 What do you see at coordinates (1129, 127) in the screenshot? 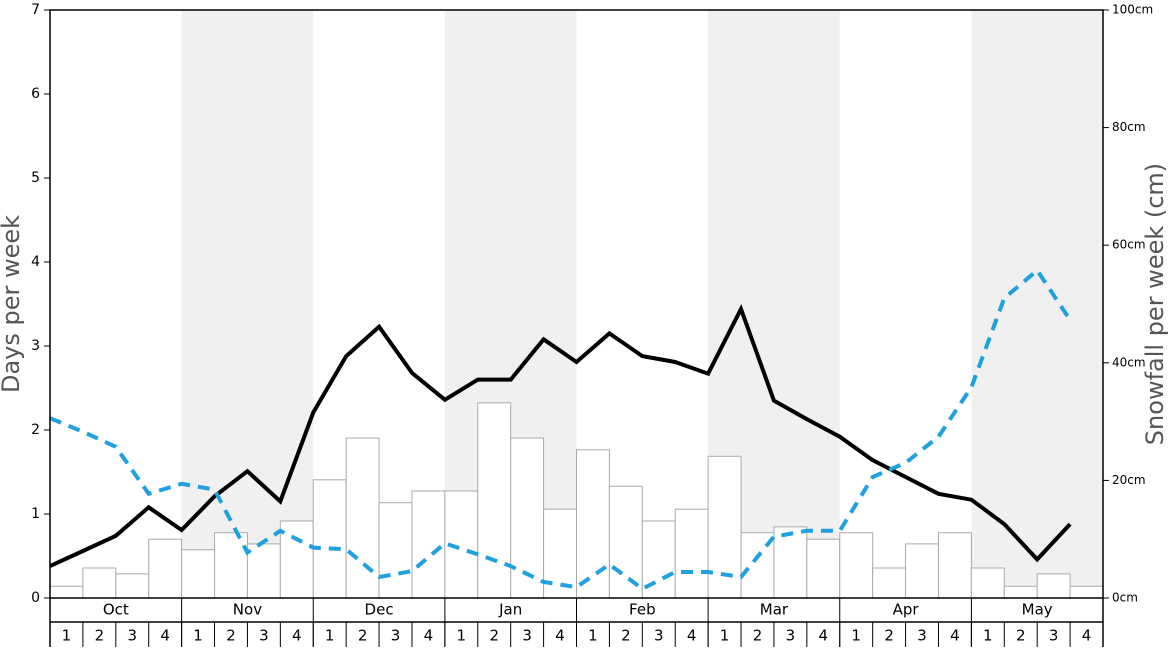
I see `y2-tick-label: 80cm` at bounding box center [1129, 127].